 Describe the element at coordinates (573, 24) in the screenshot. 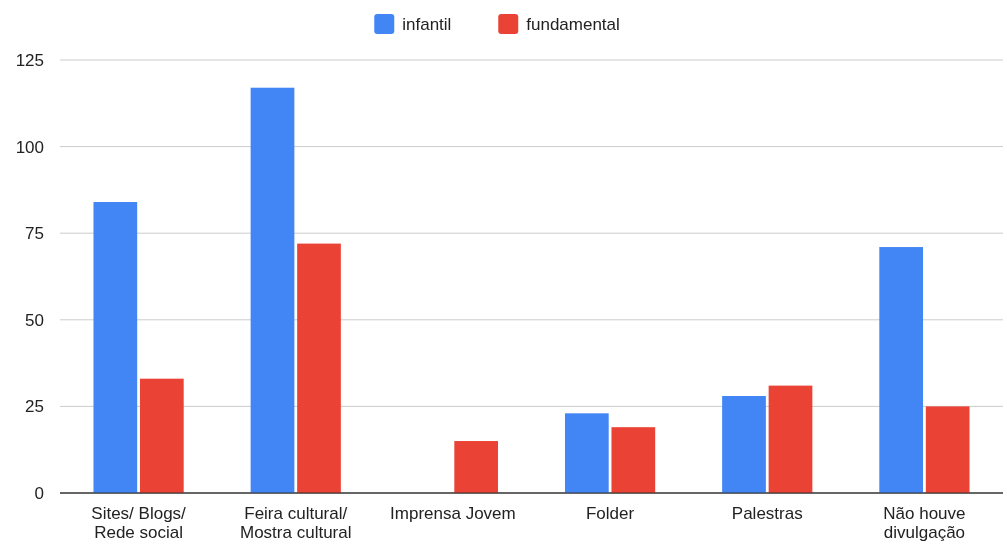

I see `legend-label: fundamental` at that location.